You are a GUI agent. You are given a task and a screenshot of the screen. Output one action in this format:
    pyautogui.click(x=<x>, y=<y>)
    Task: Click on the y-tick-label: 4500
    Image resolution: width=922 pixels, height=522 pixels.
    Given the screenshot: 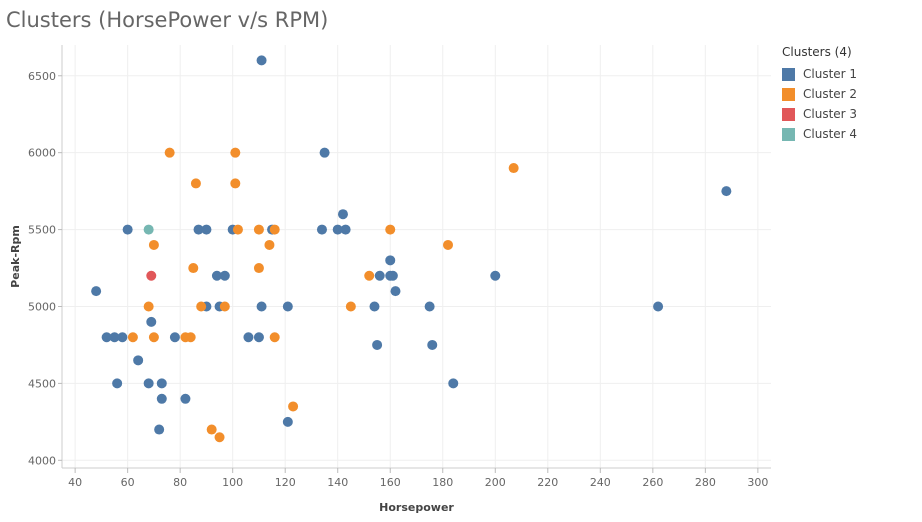 What is the action you would take?
    pyautogui.click(x=42, y=383)
    